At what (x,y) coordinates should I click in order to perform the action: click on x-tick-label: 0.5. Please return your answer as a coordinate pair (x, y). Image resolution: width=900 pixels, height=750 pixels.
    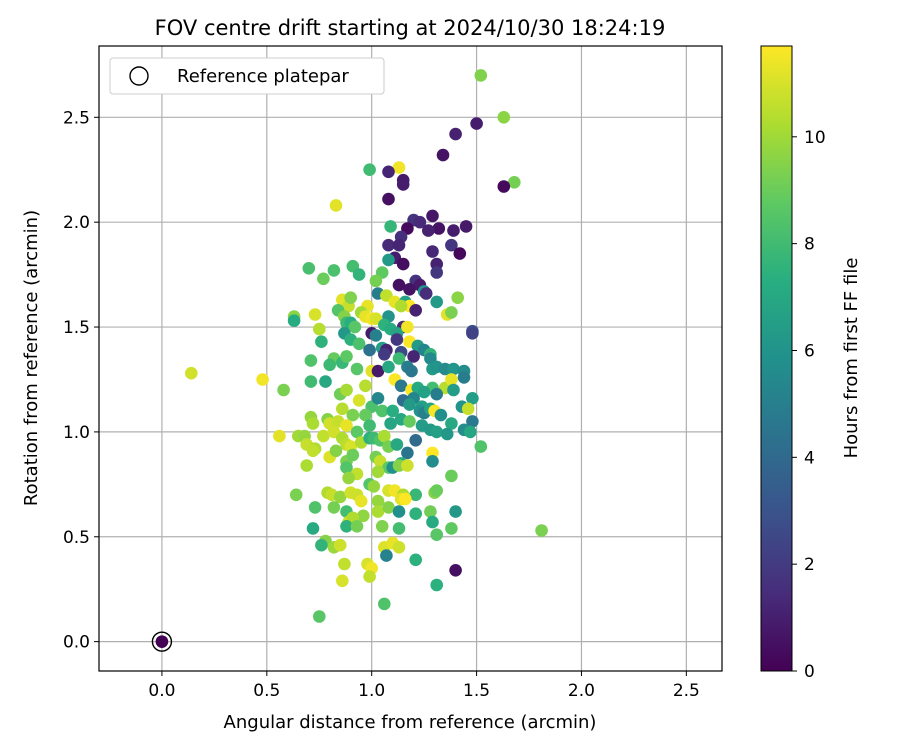
    Looking at the image, I should click on (266, 691).